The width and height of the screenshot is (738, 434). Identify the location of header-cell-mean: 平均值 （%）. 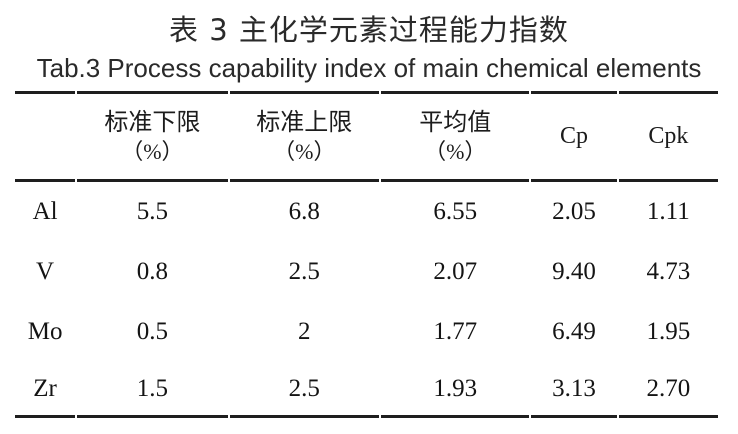
(455, 136).